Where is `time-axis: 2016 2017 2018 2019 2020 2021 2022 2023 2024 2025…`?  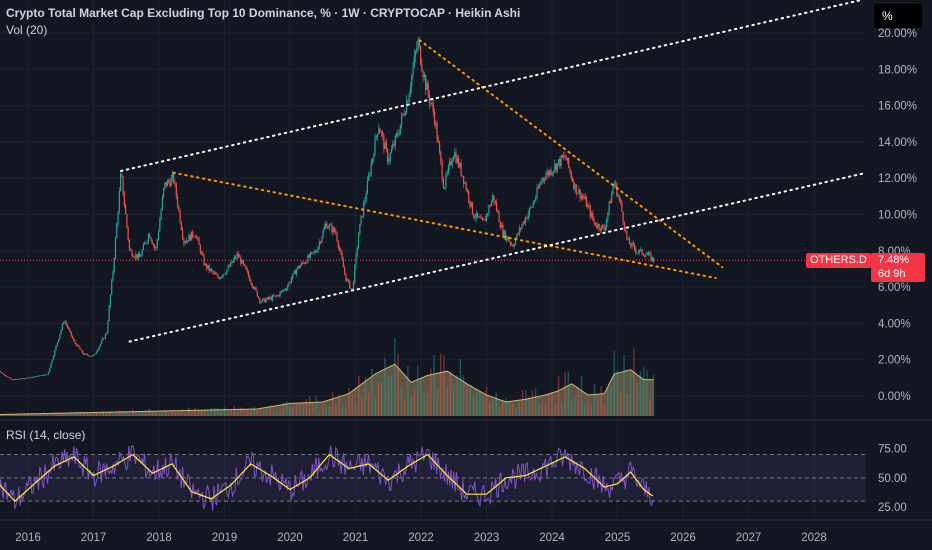
time-axis: 2016 2017 2018 2019 2020 2021 2022 2023 2024 2025… is located at coordinates (421, 538).